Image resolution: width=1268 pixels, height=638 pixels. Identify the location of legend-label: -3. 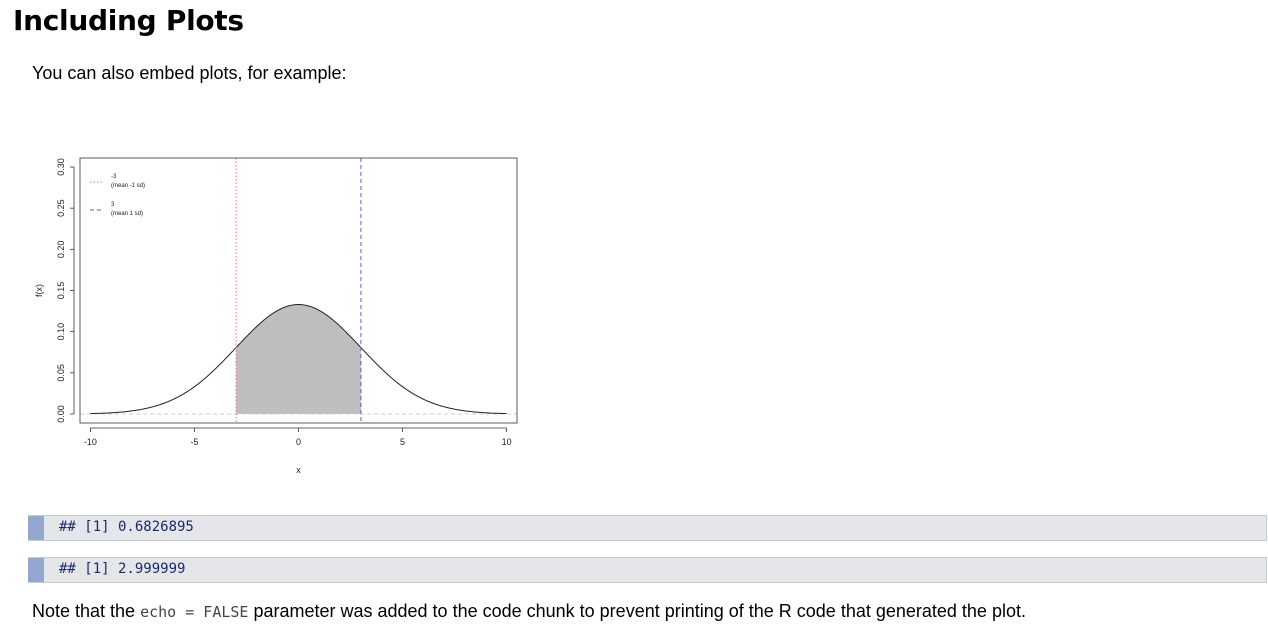
(114, 177).